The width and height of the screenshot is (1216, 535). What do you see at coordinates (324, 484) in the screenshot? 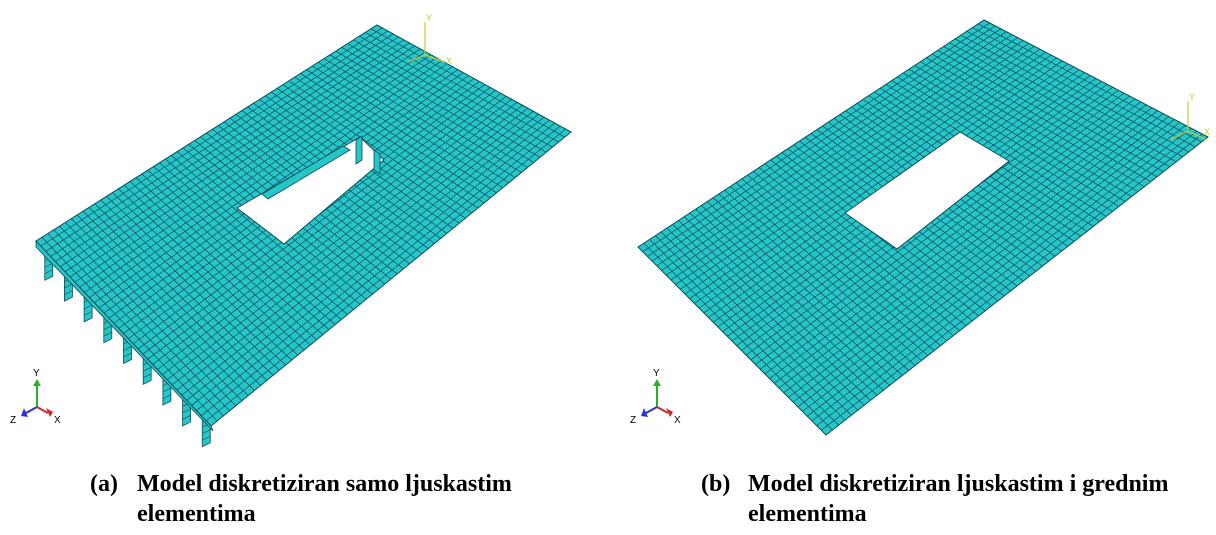
I see `caption-a-line1: Model diskretiziran samo ljuskastim` at bounding box center [324, 484].